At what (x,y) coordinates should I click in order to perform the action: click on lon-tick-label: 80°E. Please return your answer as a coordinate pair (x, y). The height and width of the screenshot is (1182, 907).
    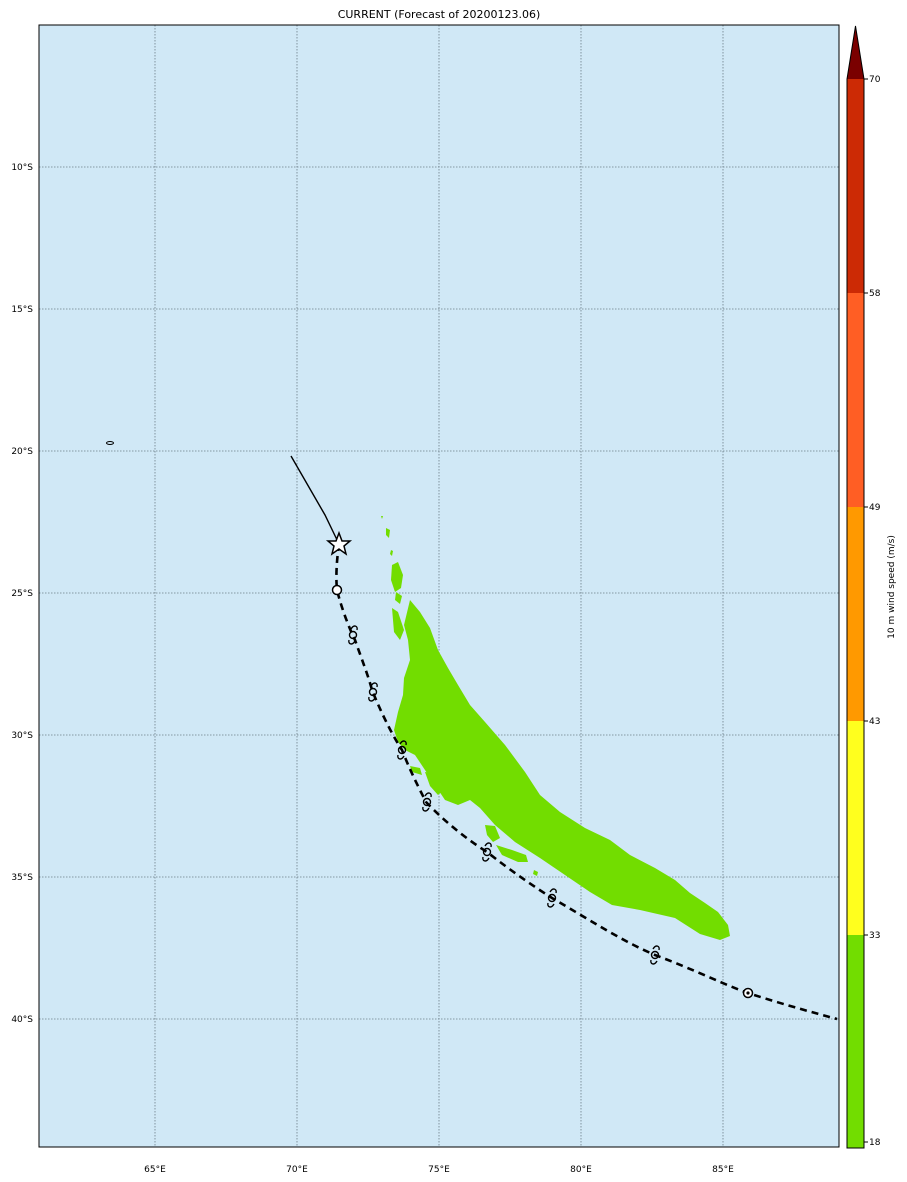
    Looking at the image, I should click on (581, 1170).